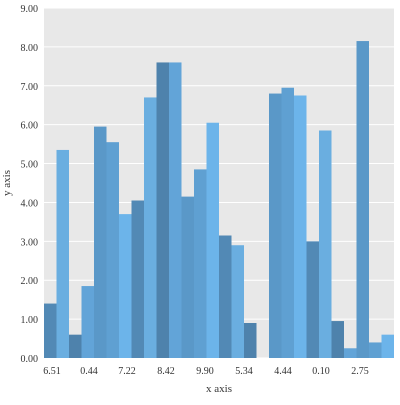 The image size is (400, 405). Describe the element at coordinates (30, 359) in the screenshot. I see `y-tick-label: 0.00` at that location.